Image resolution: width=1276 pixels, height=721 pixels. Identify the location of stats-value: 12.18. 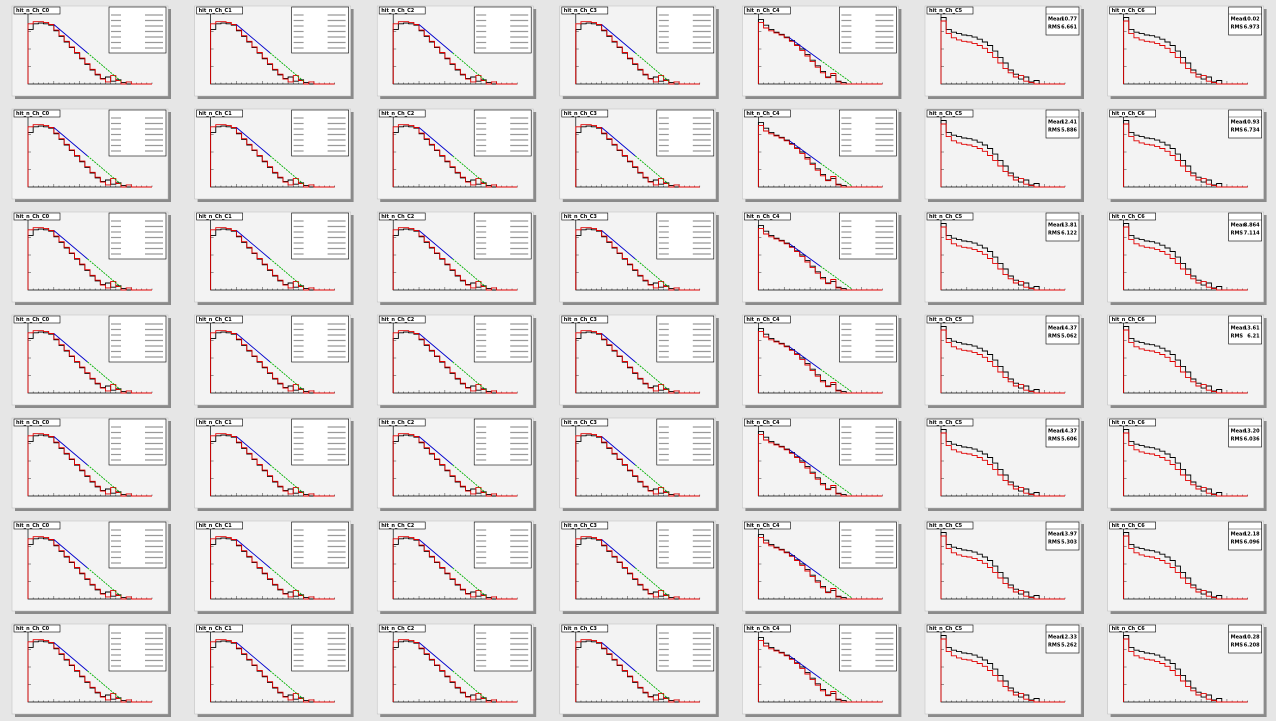
(1252, 535).